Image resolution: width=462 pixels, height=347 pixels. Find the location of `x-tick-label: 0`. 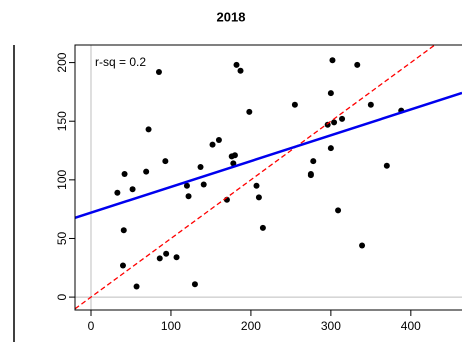

x-tick-label: 0 is located at coordinates (91, 326).